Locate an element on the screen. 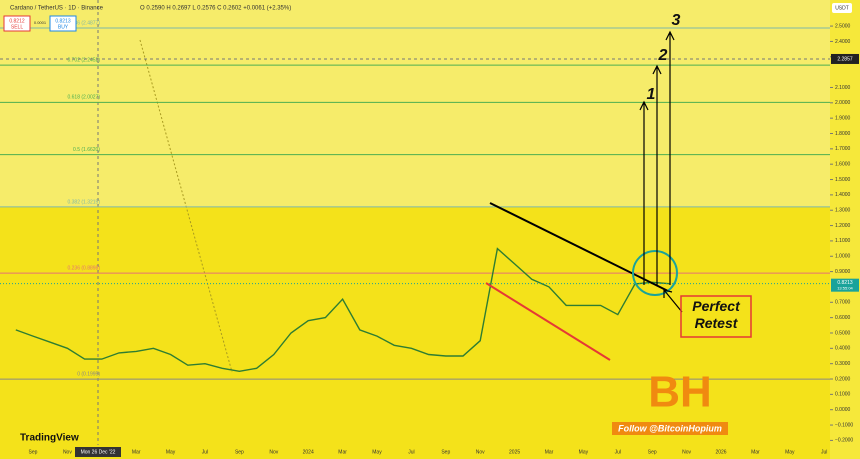  crosshair-date-box is located at coordinates (98, 452).